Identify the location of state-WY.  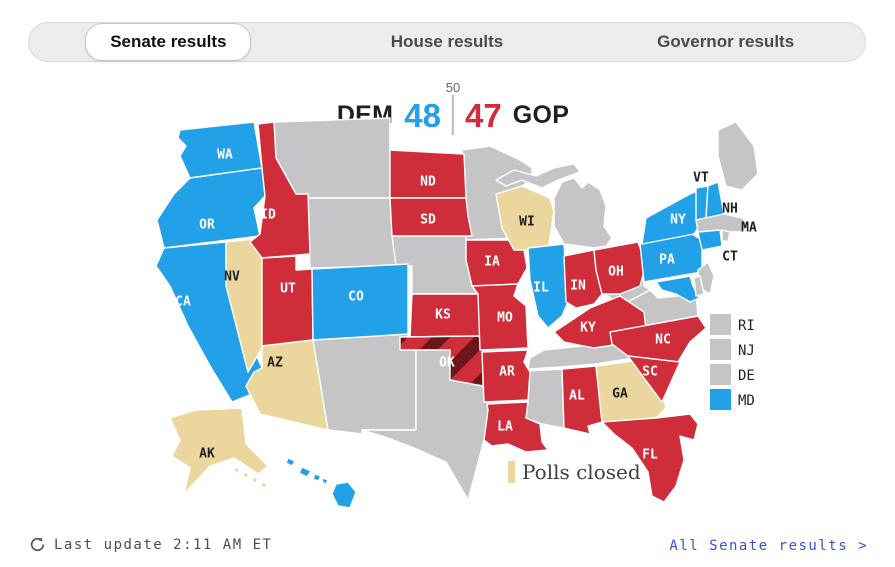
(352, 233).